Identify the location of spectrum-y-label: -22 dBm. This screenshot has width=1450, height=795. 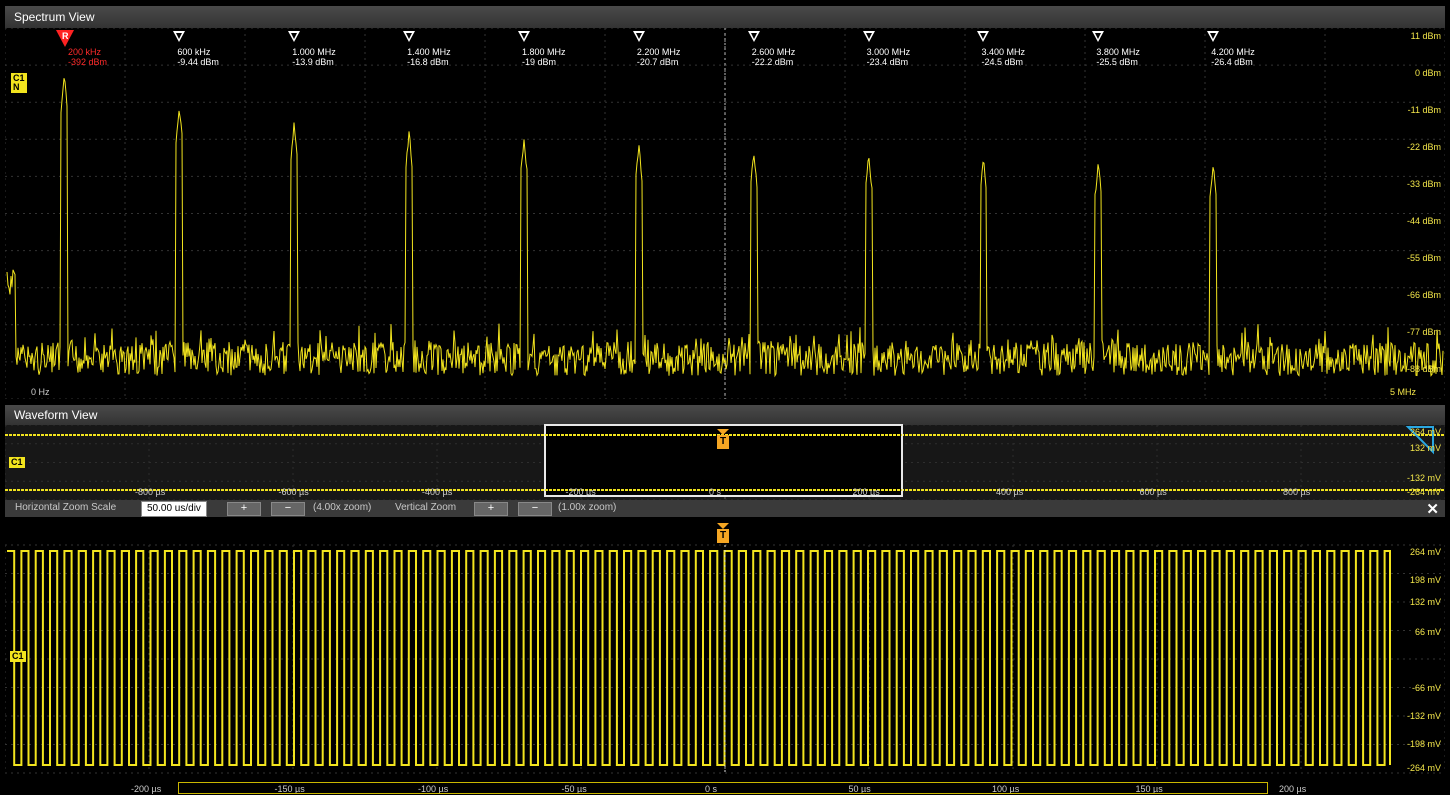
(1423, 147).